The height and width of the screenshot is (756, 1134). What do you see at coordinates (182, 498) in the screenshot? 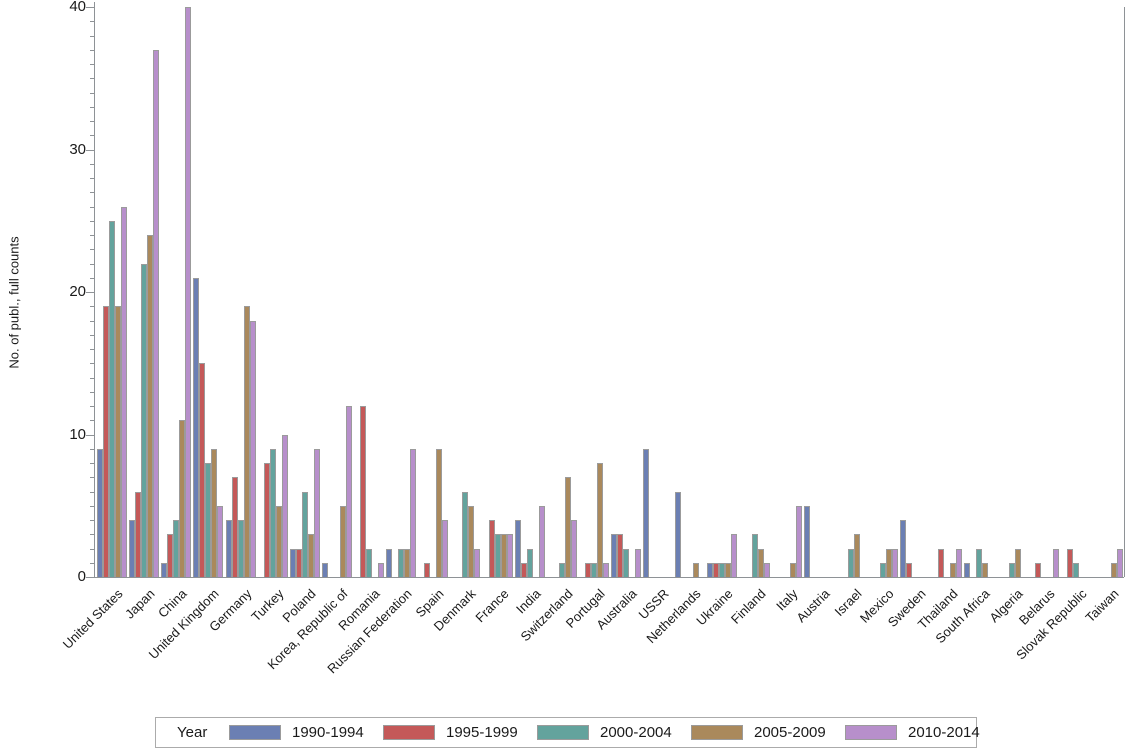
I see `bar-2005-2009-China` at bounding box center [182, 498].